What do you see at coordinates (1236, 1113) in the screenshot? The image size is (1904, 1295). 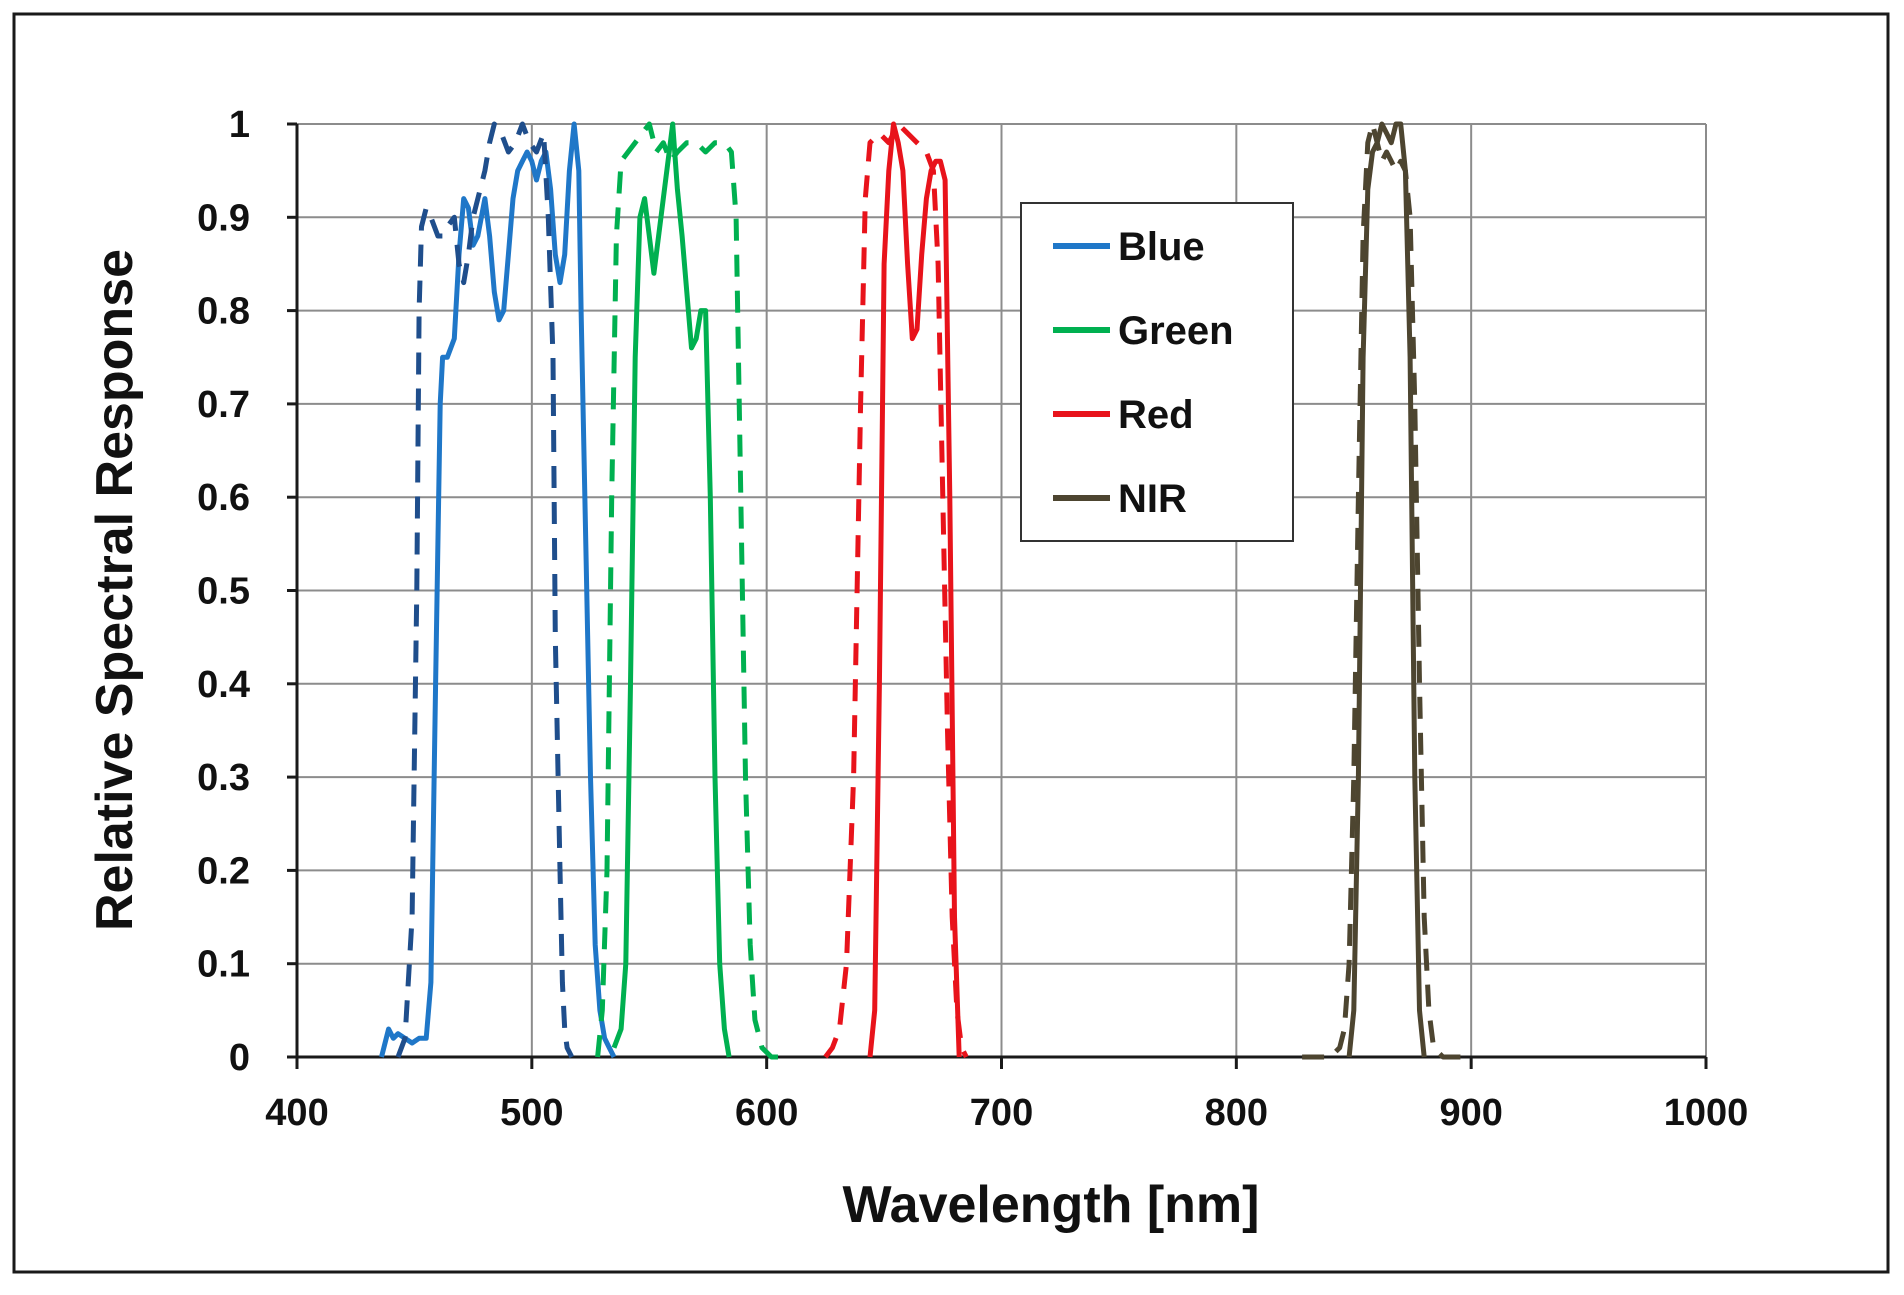 I see `x-tick-label: 800` at bounding box center [1236, 1113].